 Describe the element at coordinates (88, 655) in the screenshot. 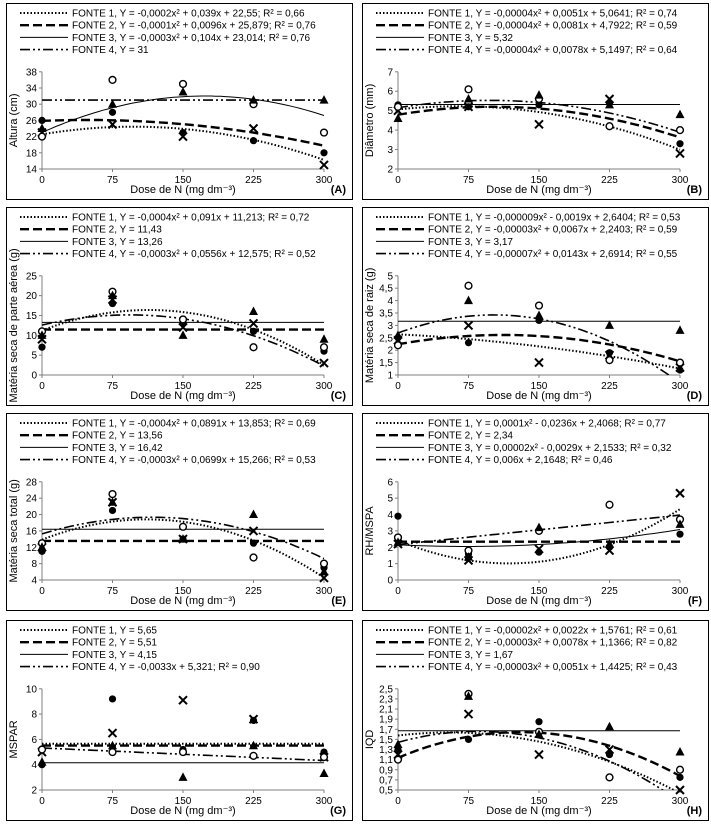

I see `legend-item: FONTE 3, Y = 4,15` at that location.